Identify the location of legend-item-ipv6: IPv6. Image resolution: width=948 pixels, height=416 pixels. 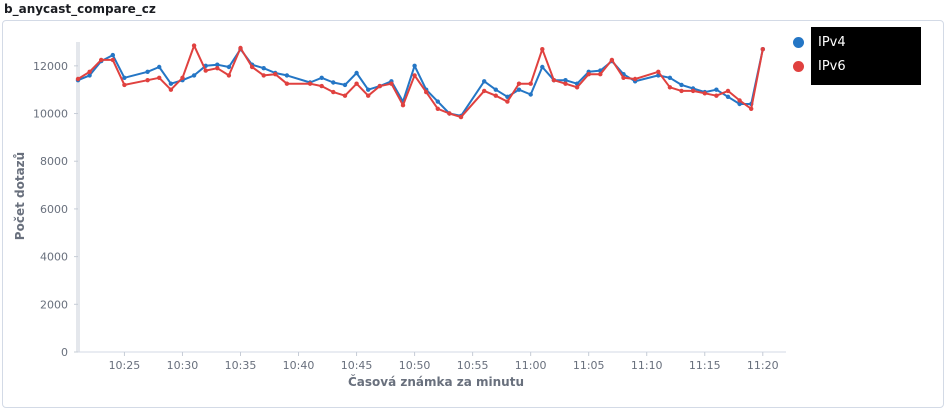
(818, 66).